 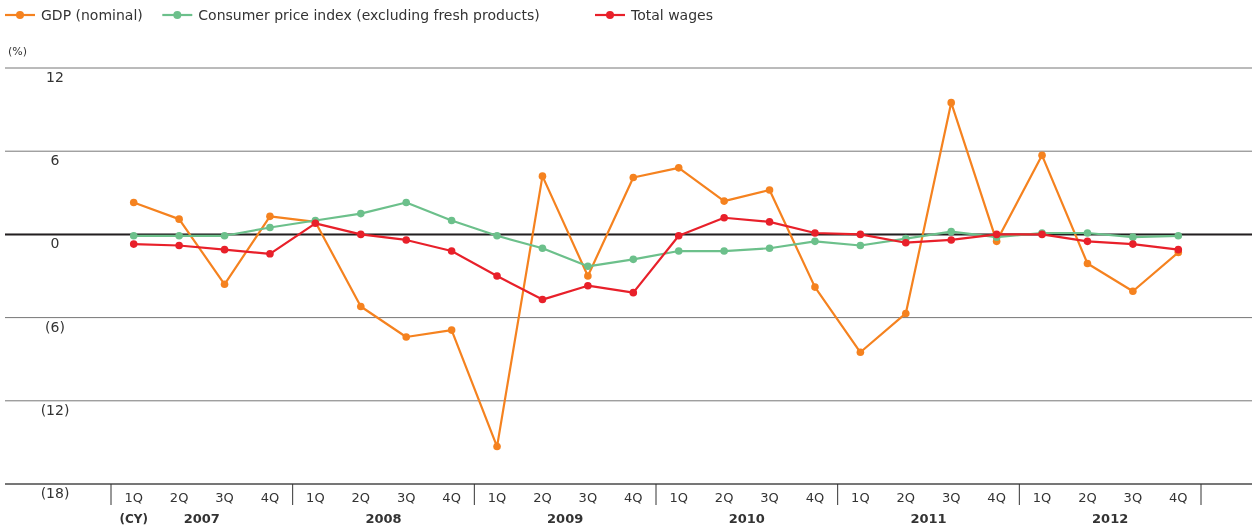 I want to click on text: 2010, so click(x=746, y=518).